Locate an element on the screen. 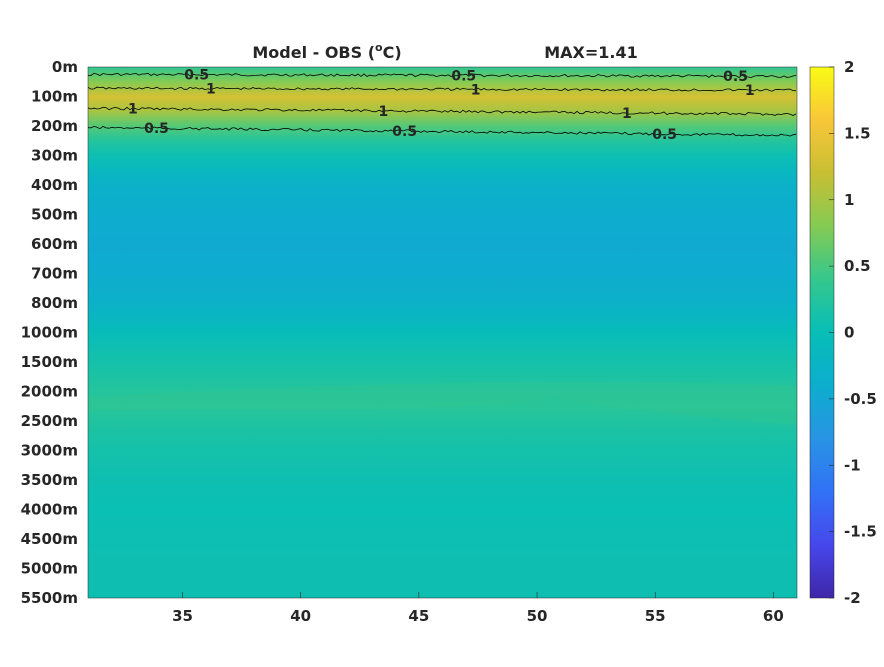 This screenshot has height=667, width=884. contour-lines: 0.5 0.5 0.51 1 11 1 10.5 0.5 0.5 is located at coordinates (442, 105).